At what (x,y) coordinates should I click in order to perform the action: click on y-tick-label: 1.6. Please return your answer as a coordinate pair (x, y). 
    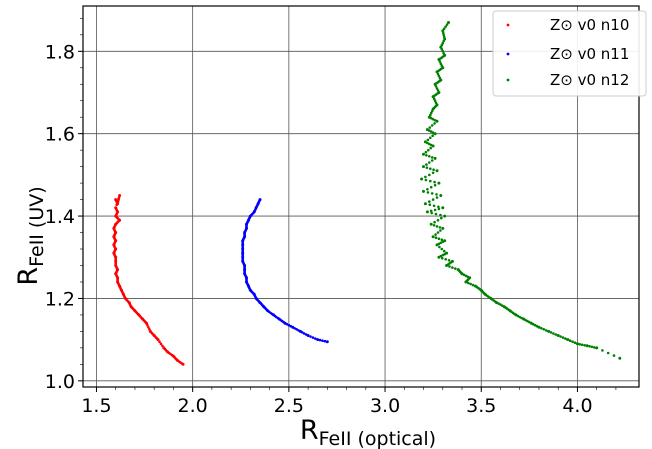
    Looking at the image, I should click on (60, 135).